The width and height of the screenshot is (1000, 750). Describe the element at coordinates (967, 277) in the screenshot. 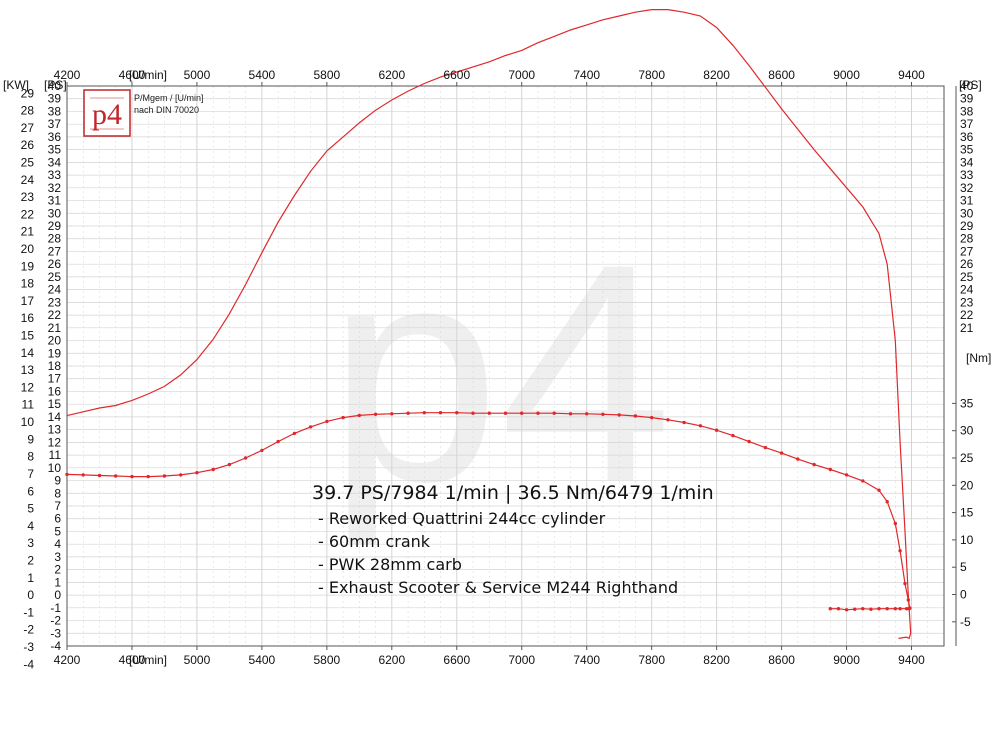

I see `ps-tick-label-right: 25` at that location.